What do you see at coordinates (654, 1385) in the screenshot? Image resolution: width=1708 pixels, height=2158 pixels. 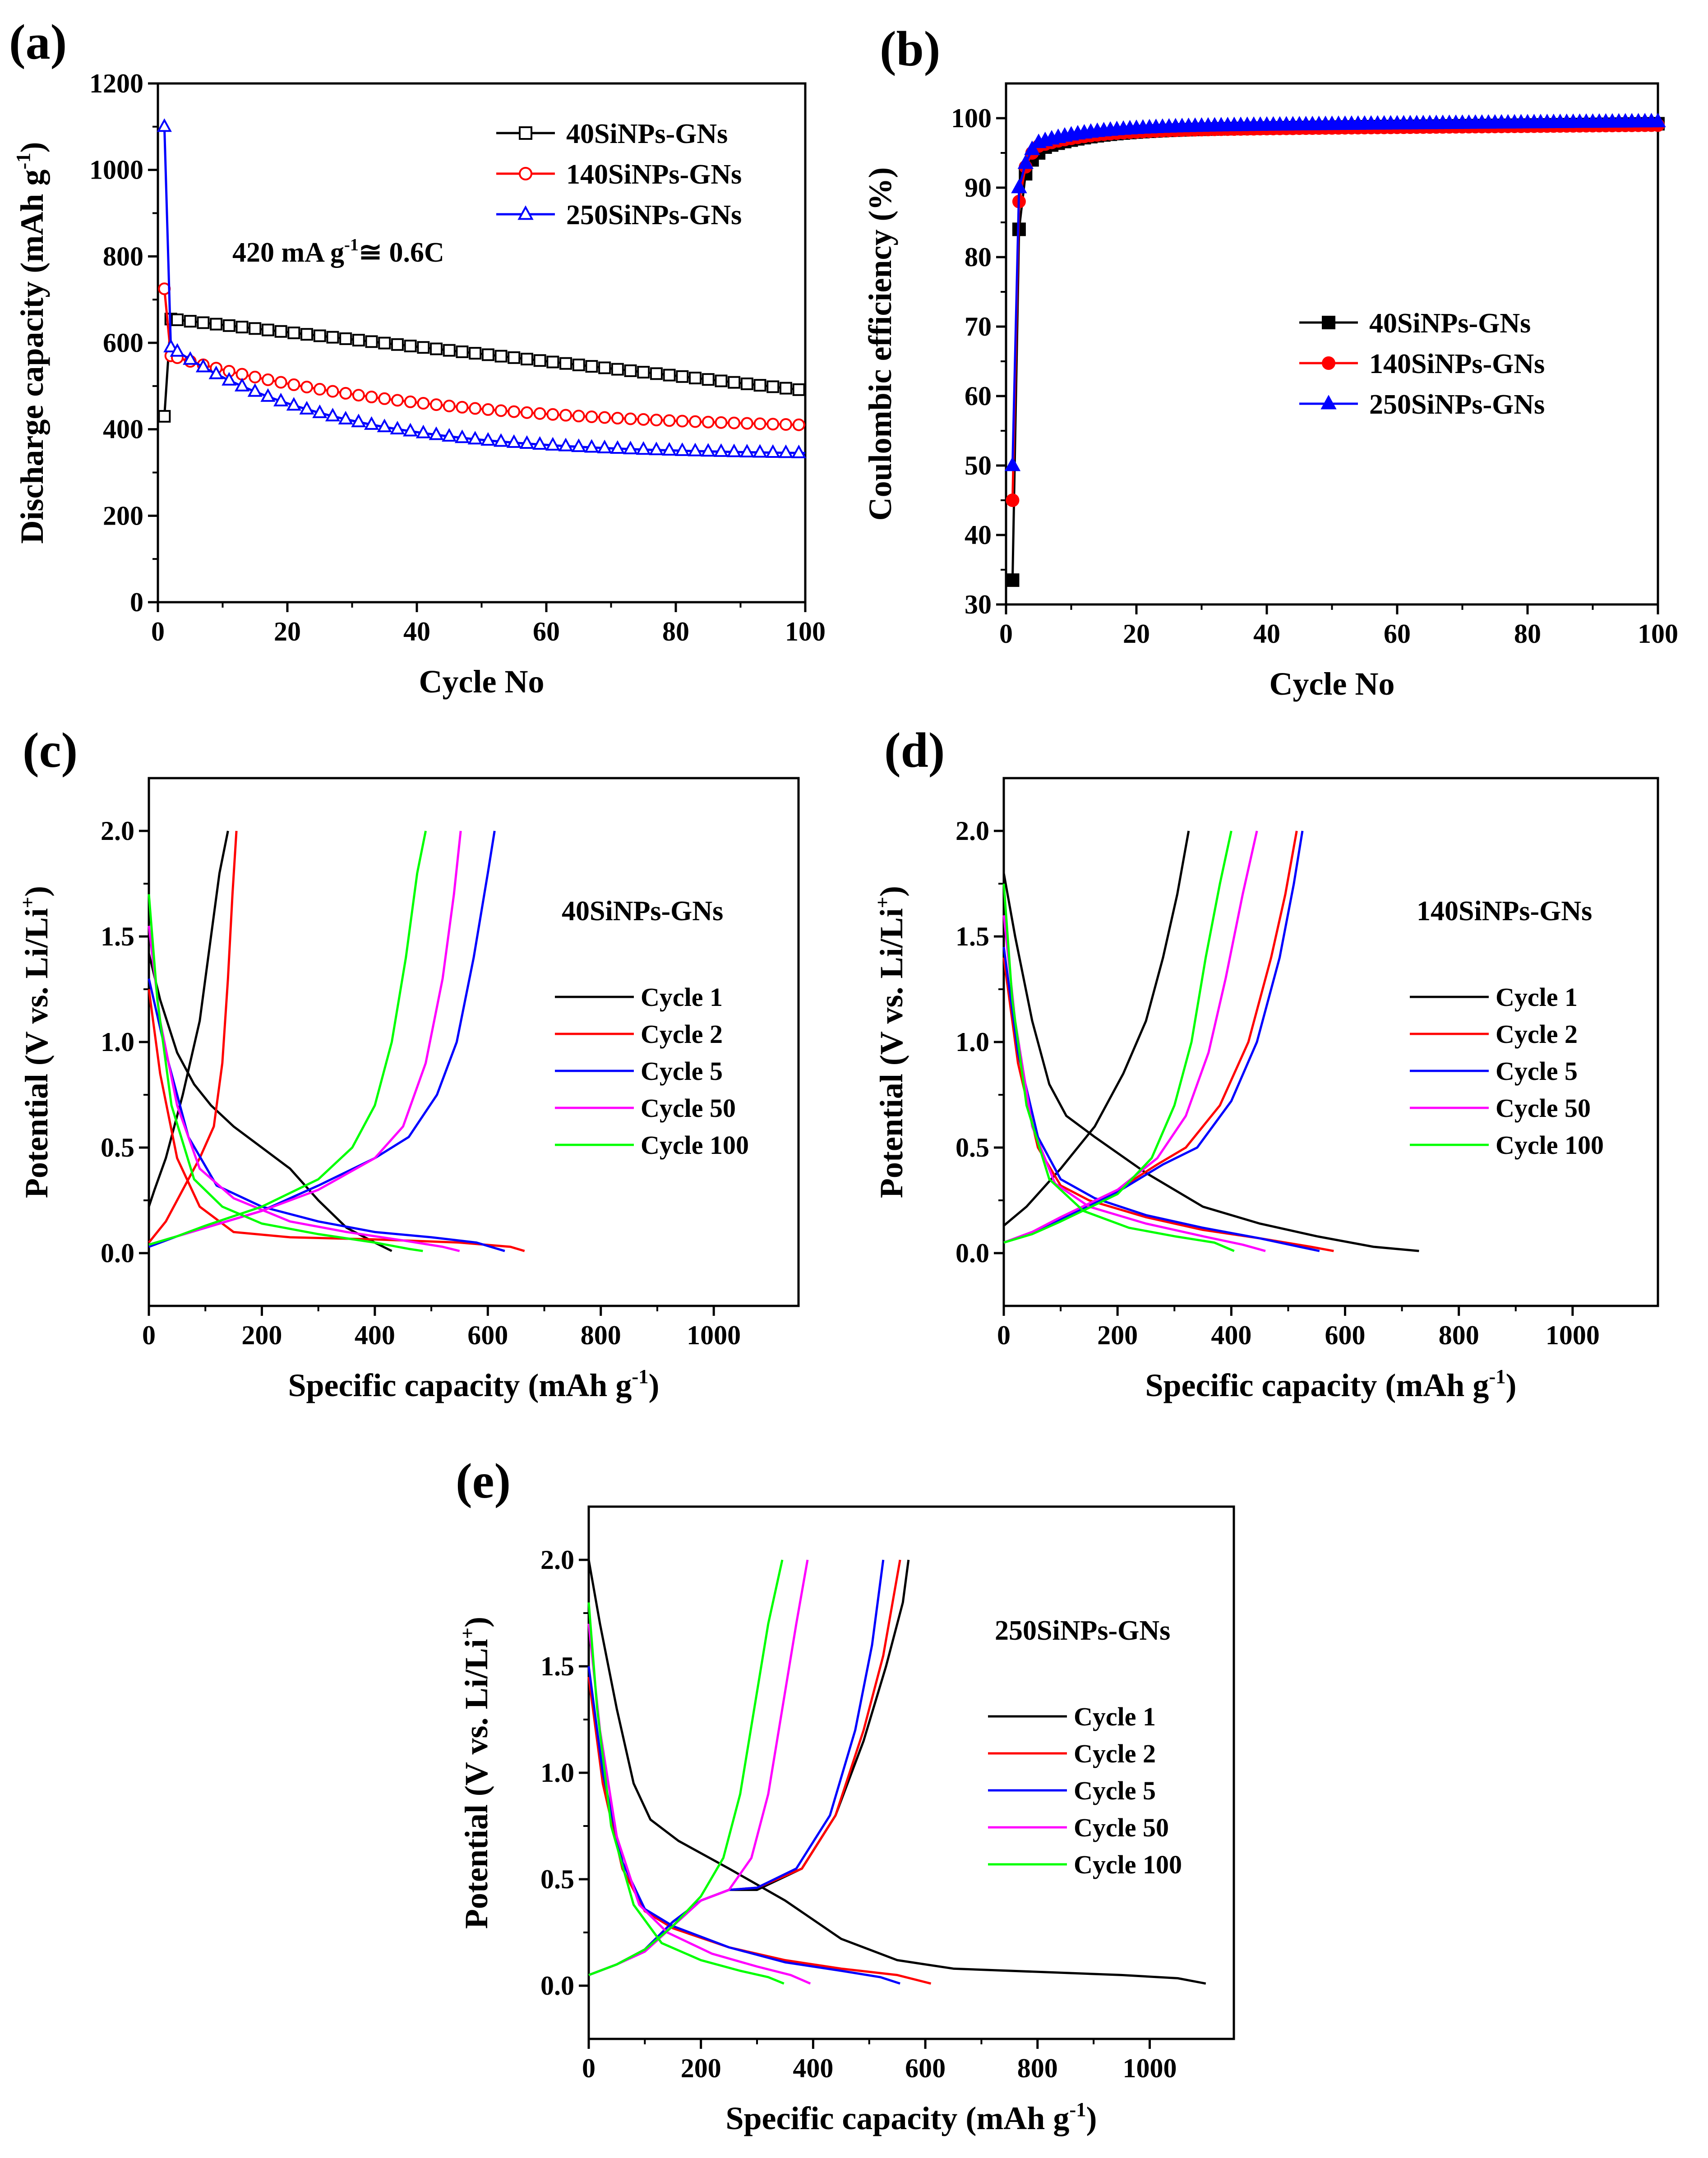 I see `x-axis-title-tail: )` at bounding box center [654, 1385].